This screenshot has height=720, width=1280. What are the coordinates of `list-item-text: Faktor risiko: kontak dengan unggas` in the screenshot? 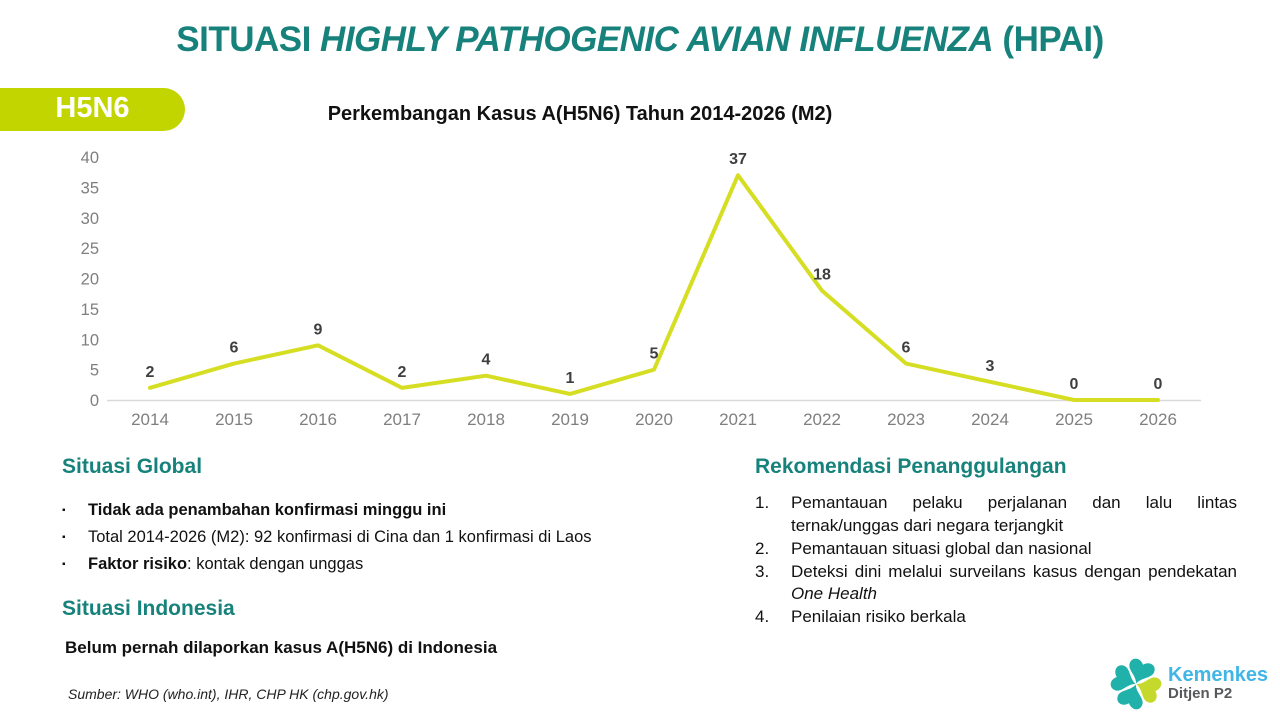 It's located at (225, 564).